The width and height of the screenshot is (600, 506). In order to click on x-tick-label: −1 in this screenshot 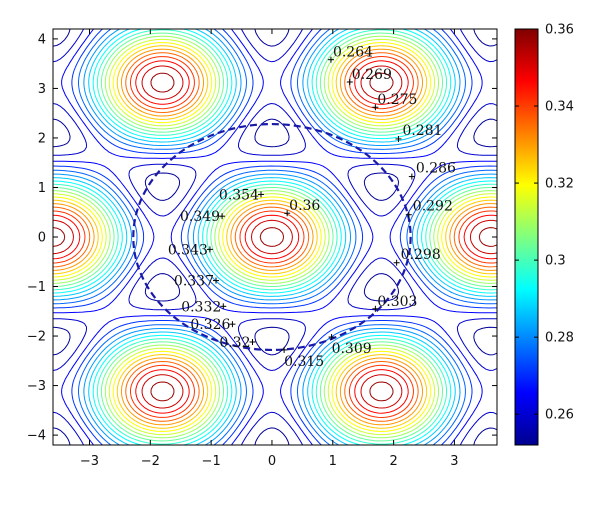, I will do `click(211, 461)`.